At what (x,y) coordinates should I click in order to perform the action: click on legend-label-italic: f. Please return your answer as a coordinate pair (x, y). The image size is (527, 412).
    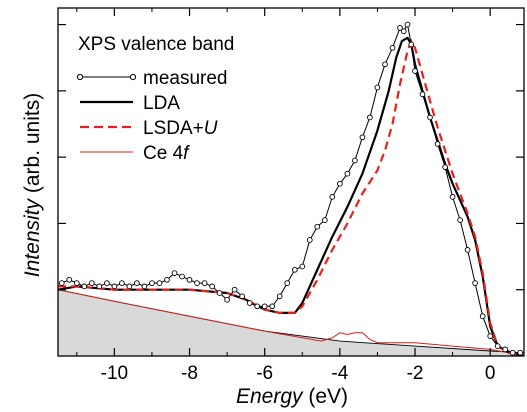
    Looking at the image, I should click on (186, 153).